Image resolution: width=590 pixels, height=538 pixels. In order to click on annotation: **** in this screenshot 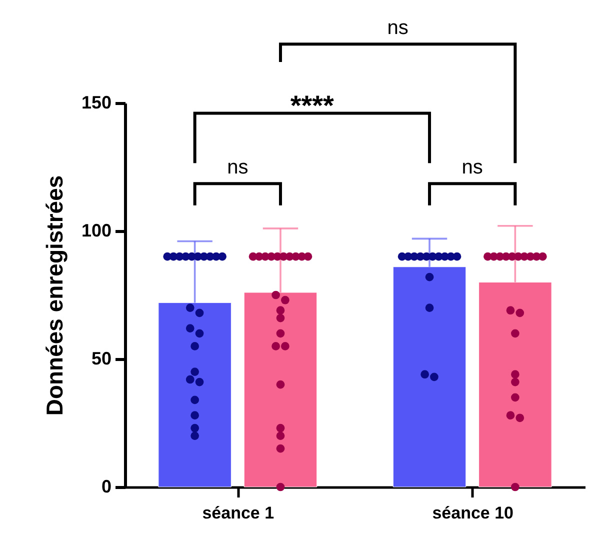, I will do `click(312, 106)`.